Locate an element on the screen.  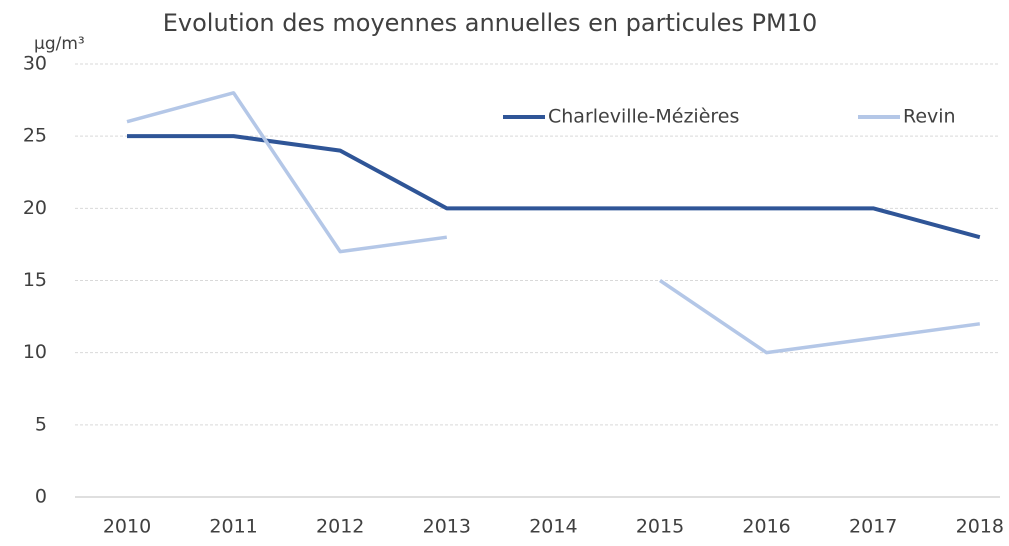
y-tick-label: 10 is located at coordinates (35, 352).